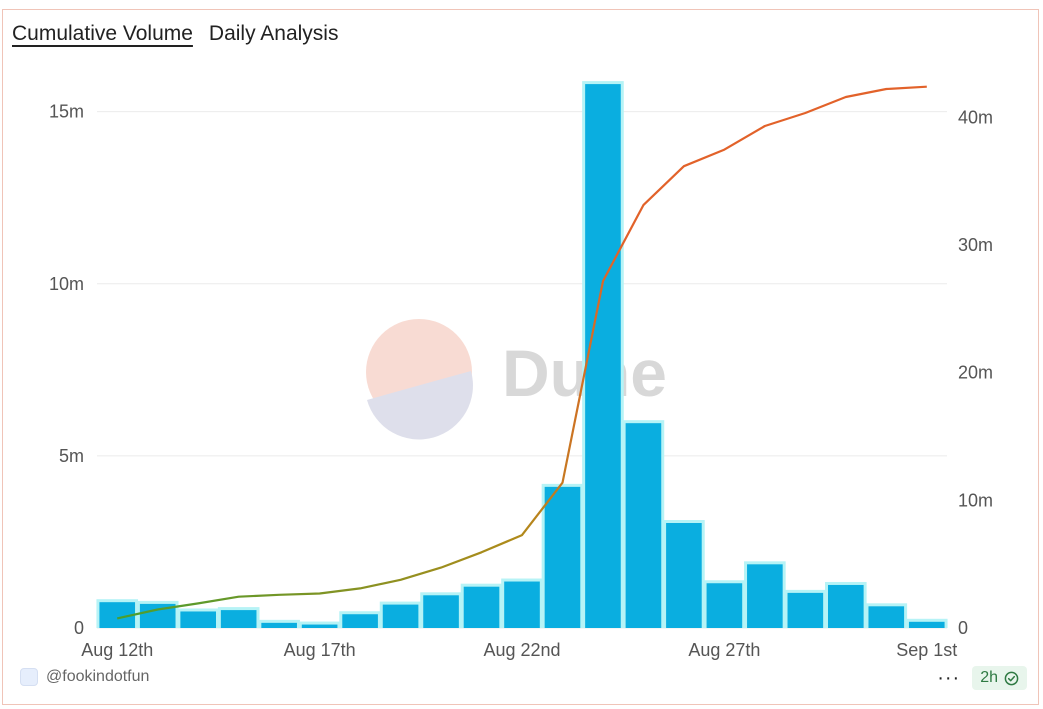 The width and height of the screenshot is (1043, 709). What do you see at coordinates (949, 678) in the screenshot?
I see `more-options-icon: ···` at bounding box center [949, 678].